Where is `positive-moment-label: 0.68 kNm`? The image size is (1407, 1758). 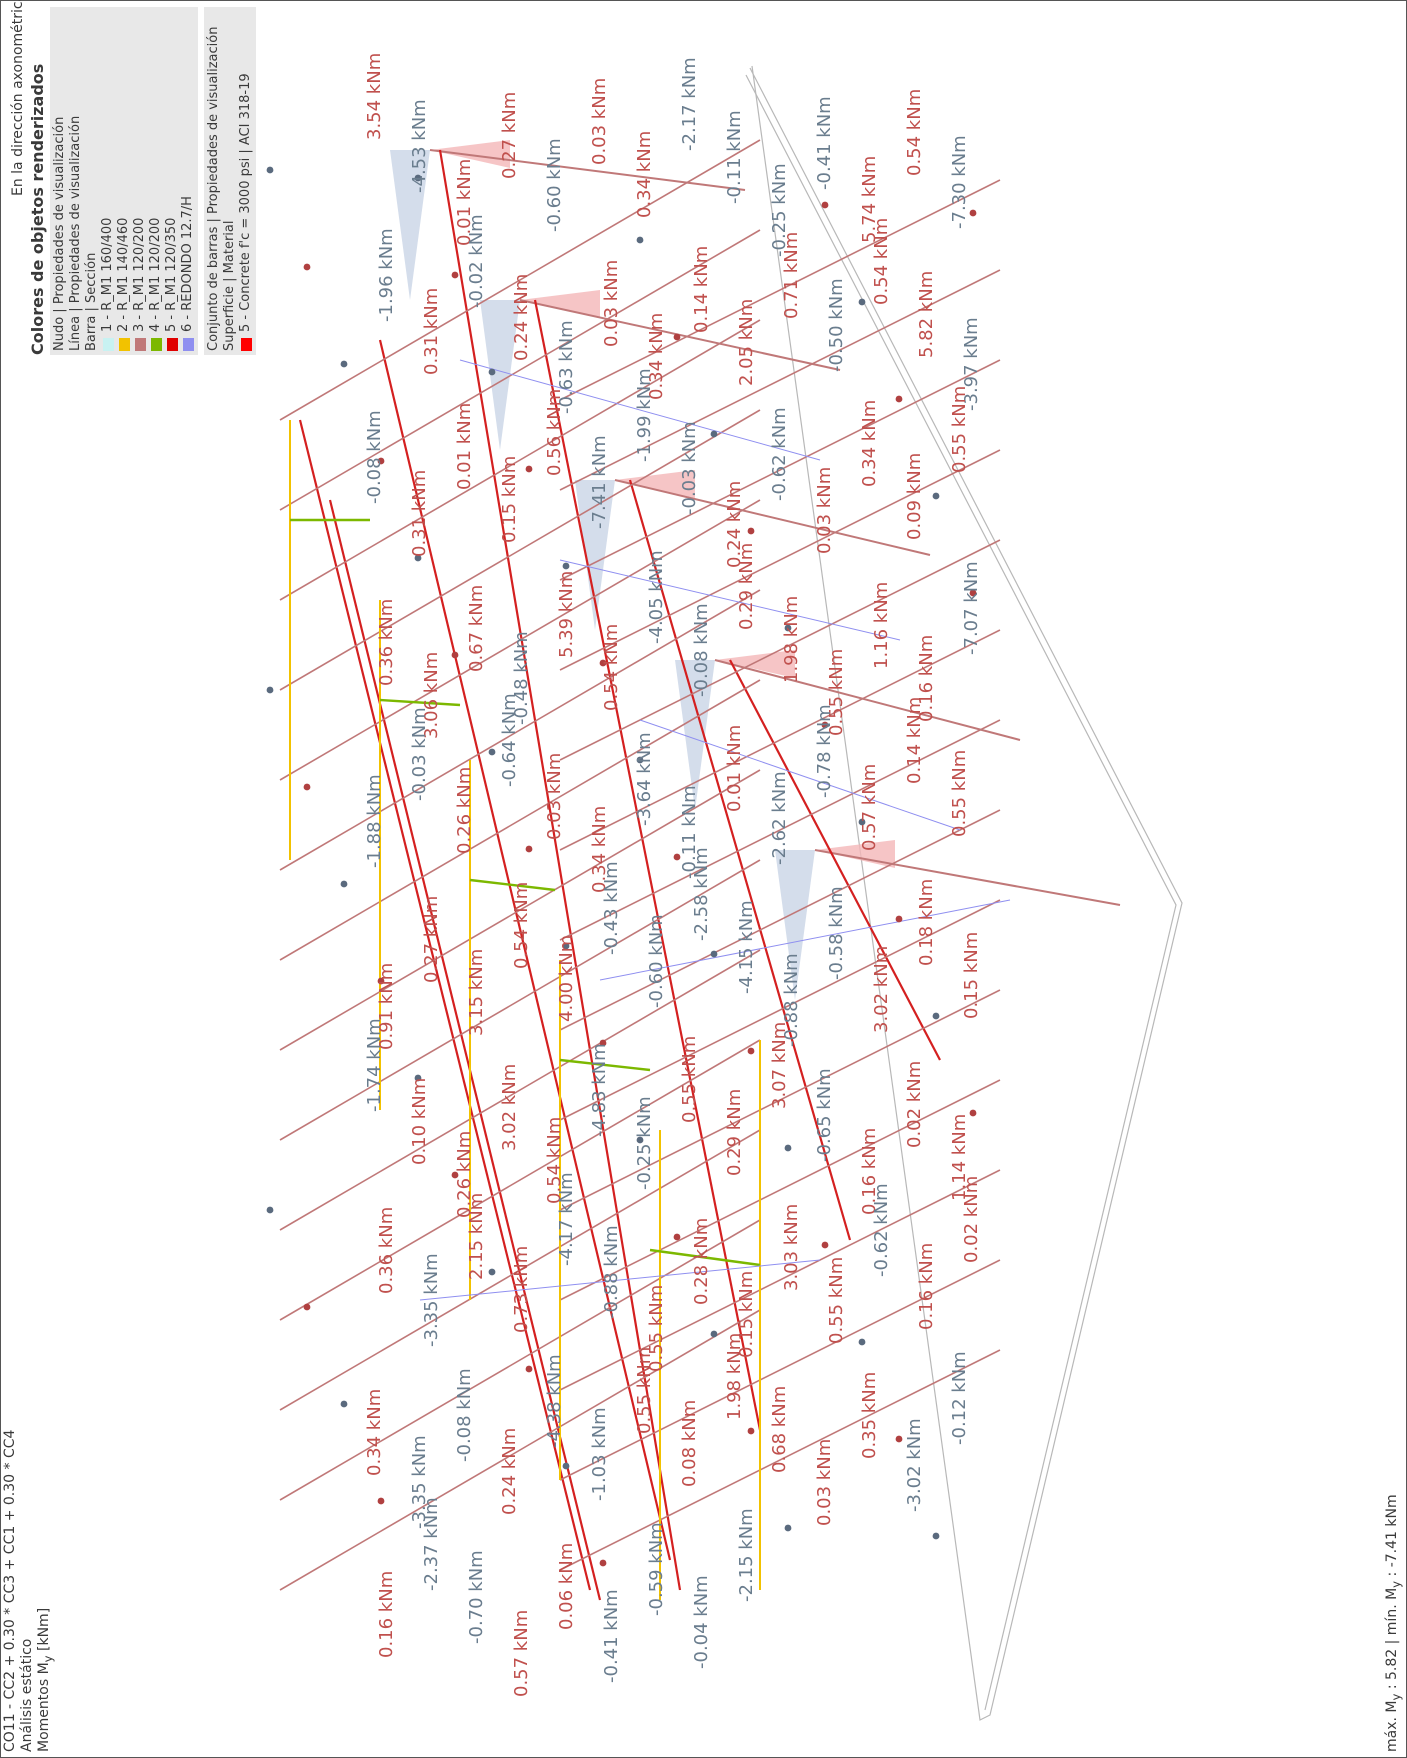
positive-moment-label: 0.68 kNm is located at coordinates (779, 1429).